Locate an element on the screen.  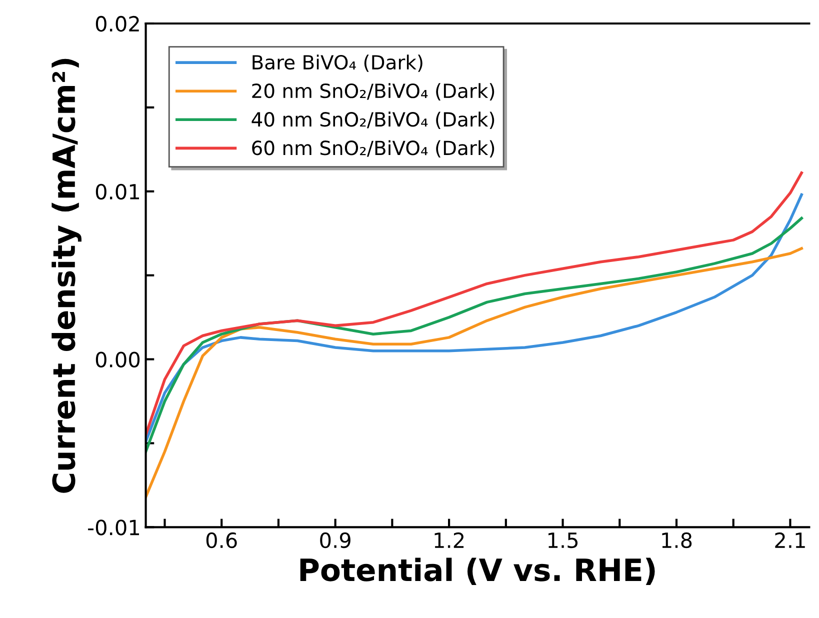
y-tick-label: -0.01 is located at coordinates (113, 528).